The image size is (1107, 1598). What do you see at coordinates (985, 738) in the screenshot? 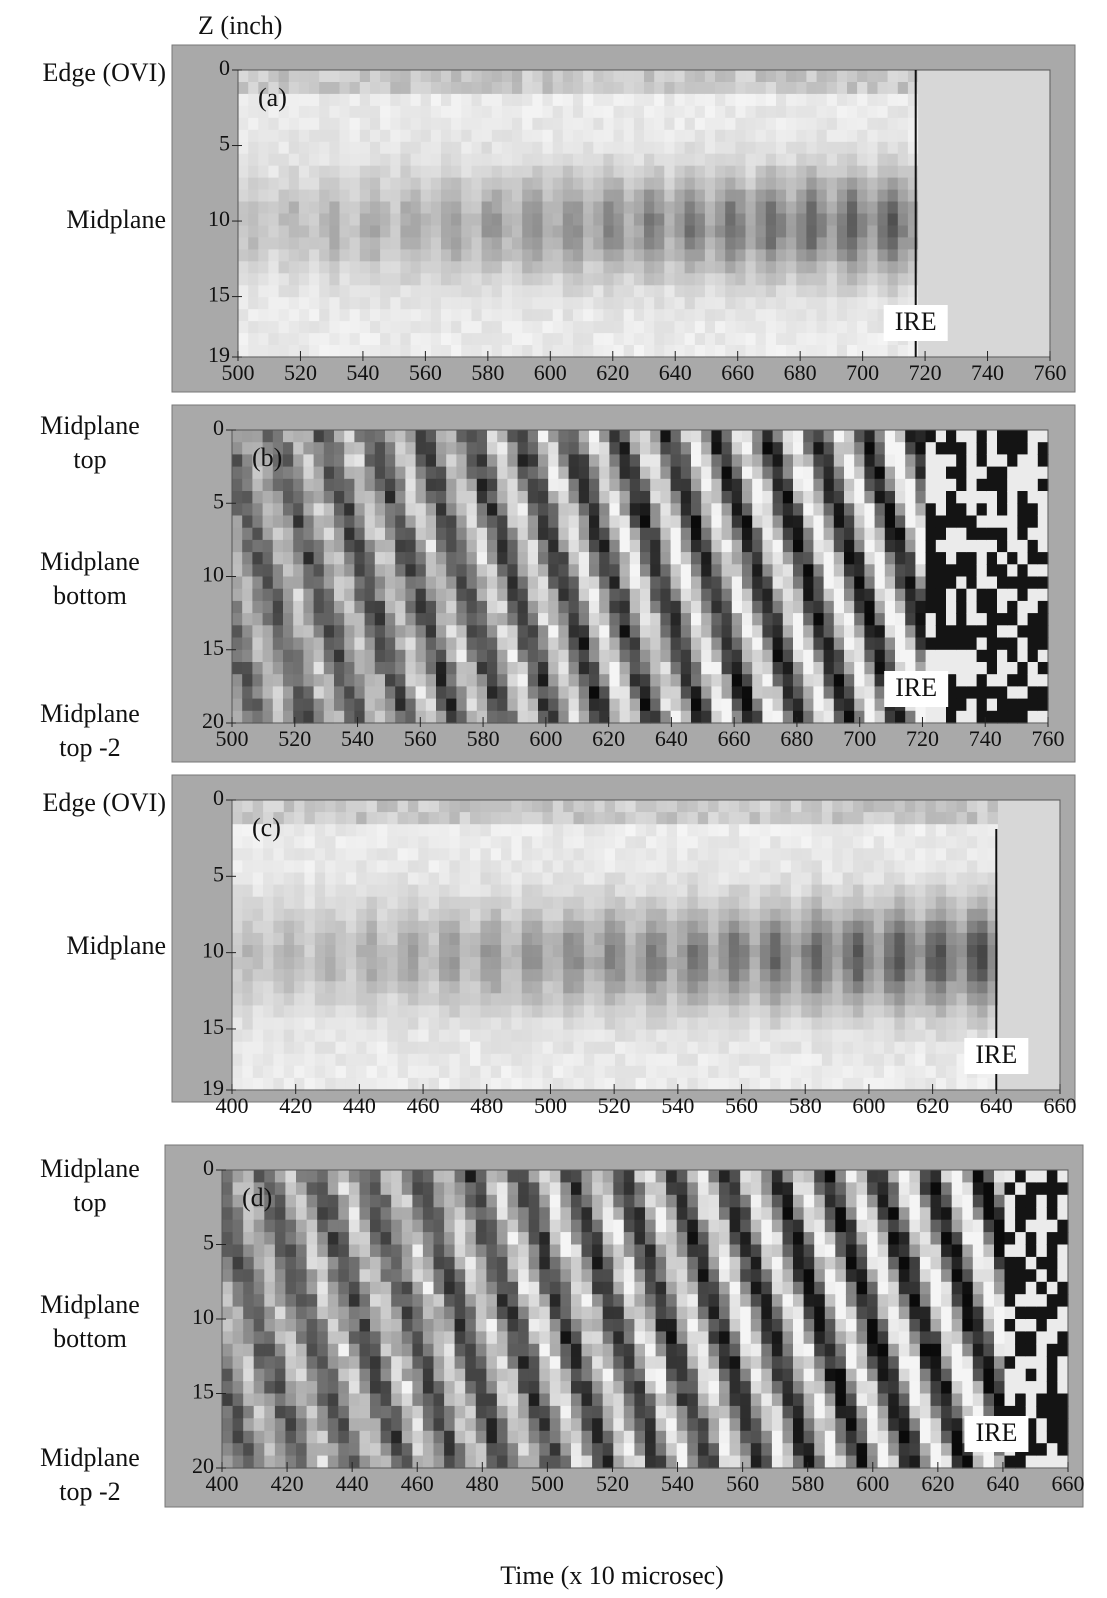
I see `x-tick-label: 740` at bounding box center [985, 738].